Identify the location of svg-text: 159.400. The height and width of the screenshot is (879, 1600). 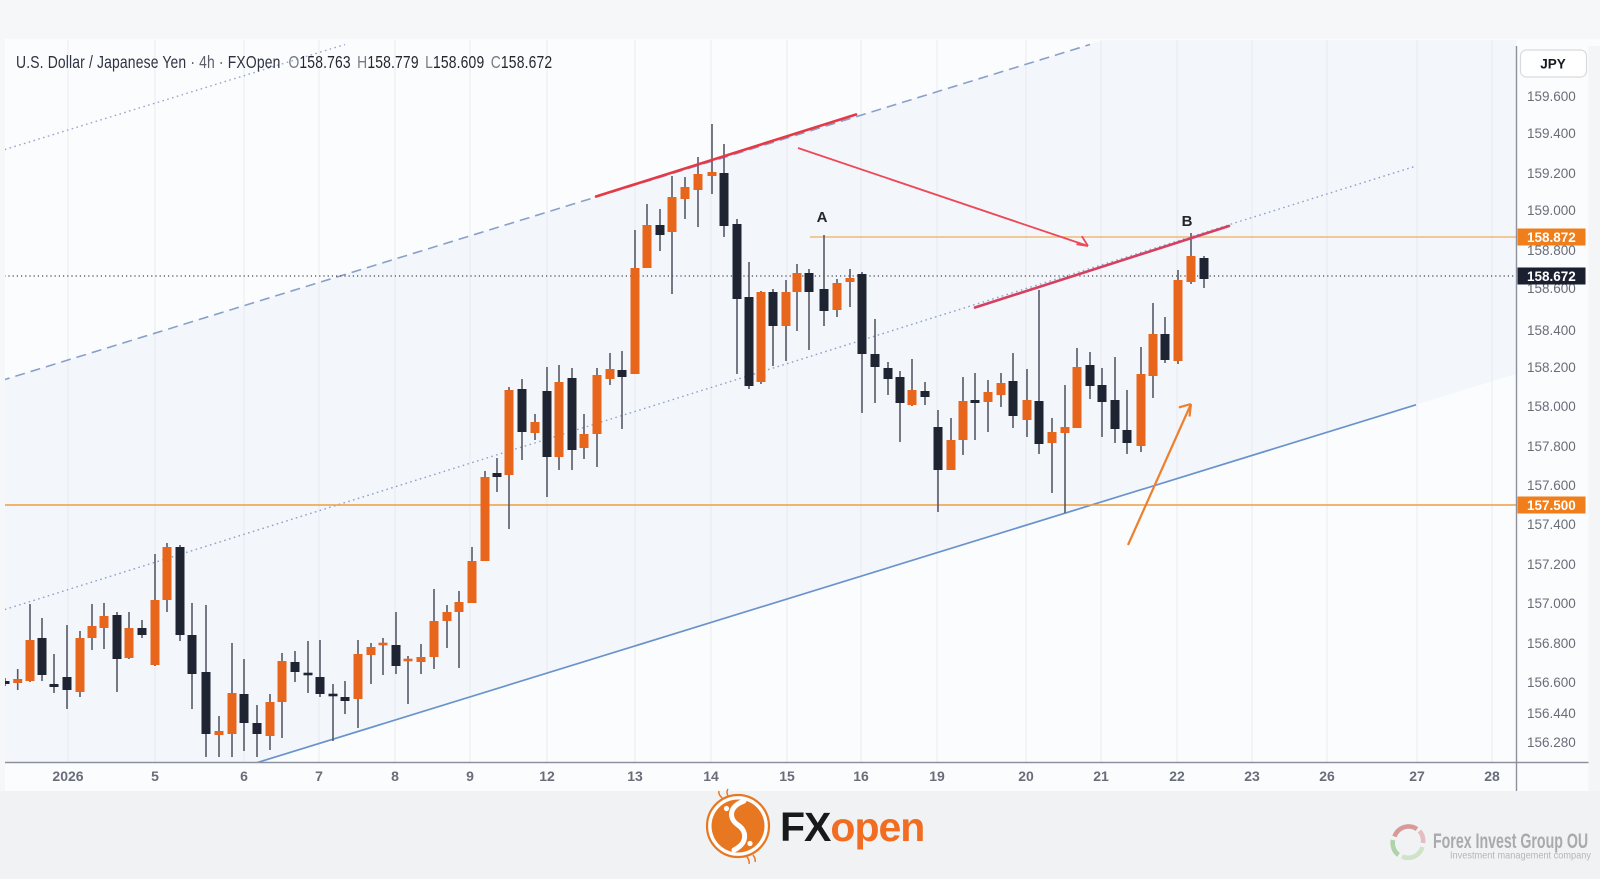
(1551, 133).